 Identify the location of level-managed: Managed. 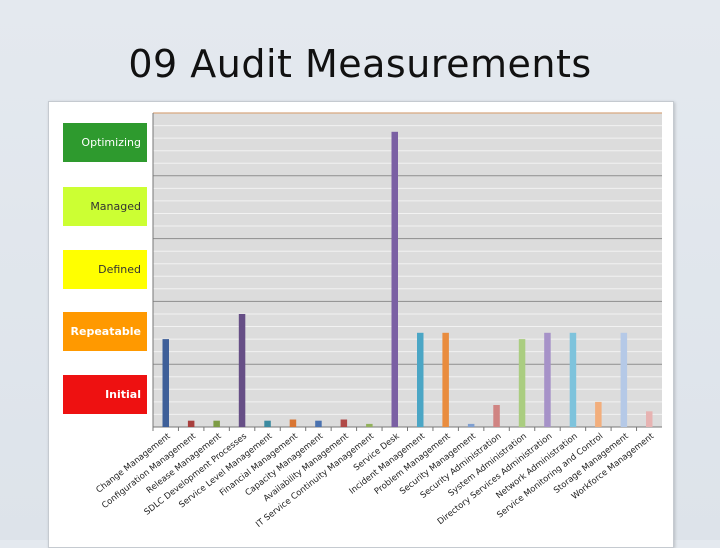
(105, 206).